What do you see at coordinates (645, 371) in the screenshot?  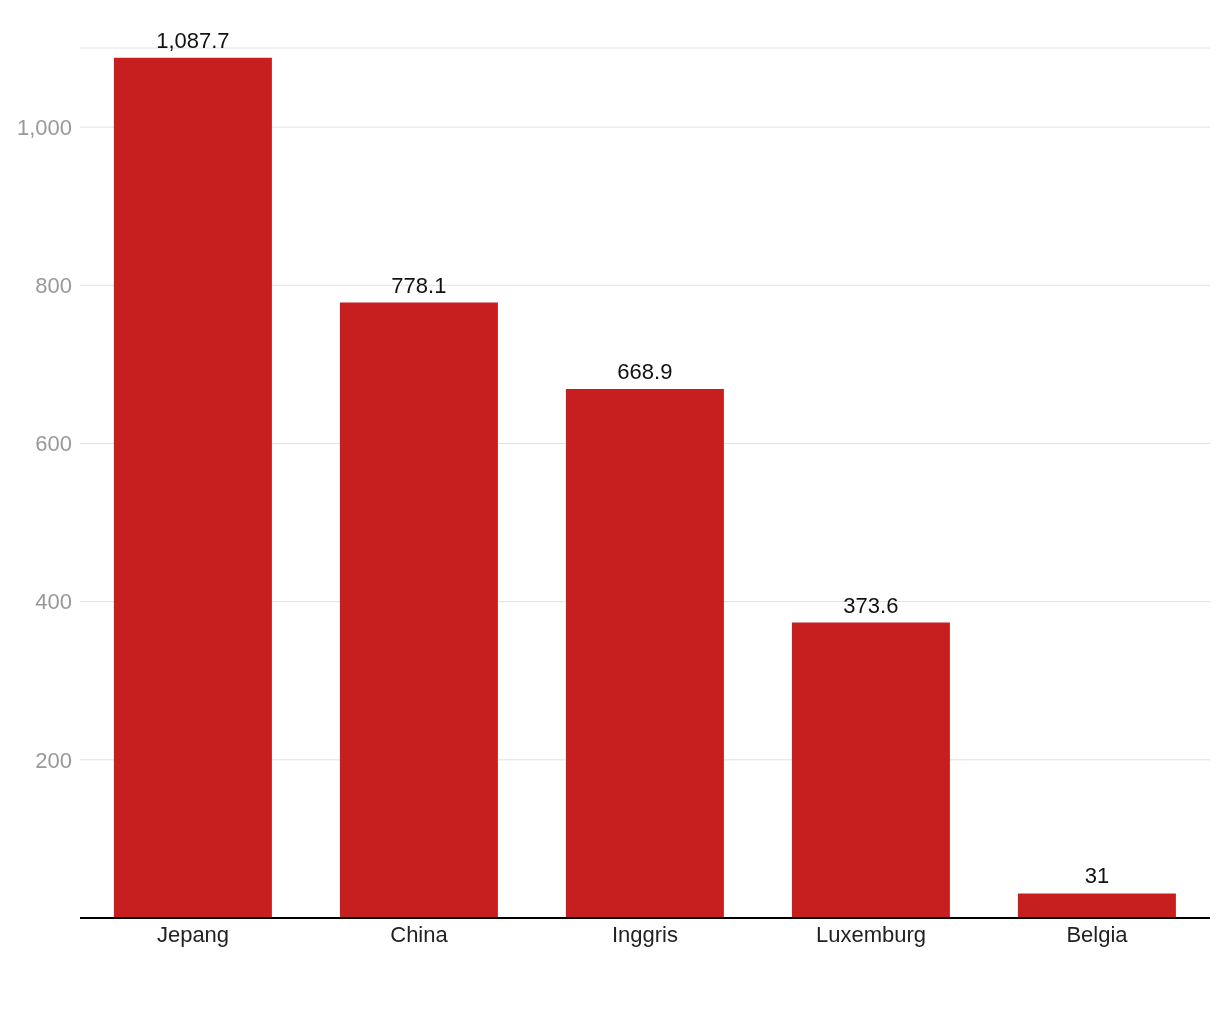 I see `data-label: 668.9` at bounding box center [645, 371].